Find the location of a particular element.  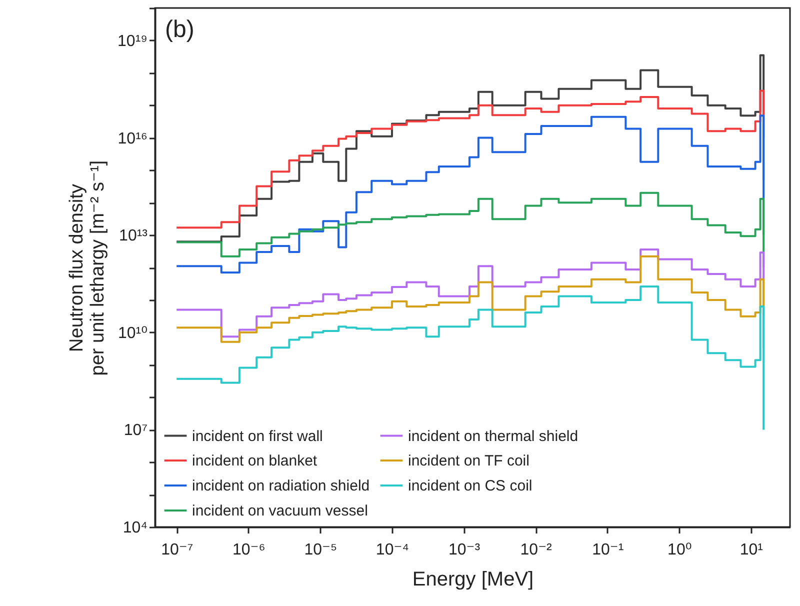

legend-label: incident on vacuum vessel is located at coordinates (280, 511).